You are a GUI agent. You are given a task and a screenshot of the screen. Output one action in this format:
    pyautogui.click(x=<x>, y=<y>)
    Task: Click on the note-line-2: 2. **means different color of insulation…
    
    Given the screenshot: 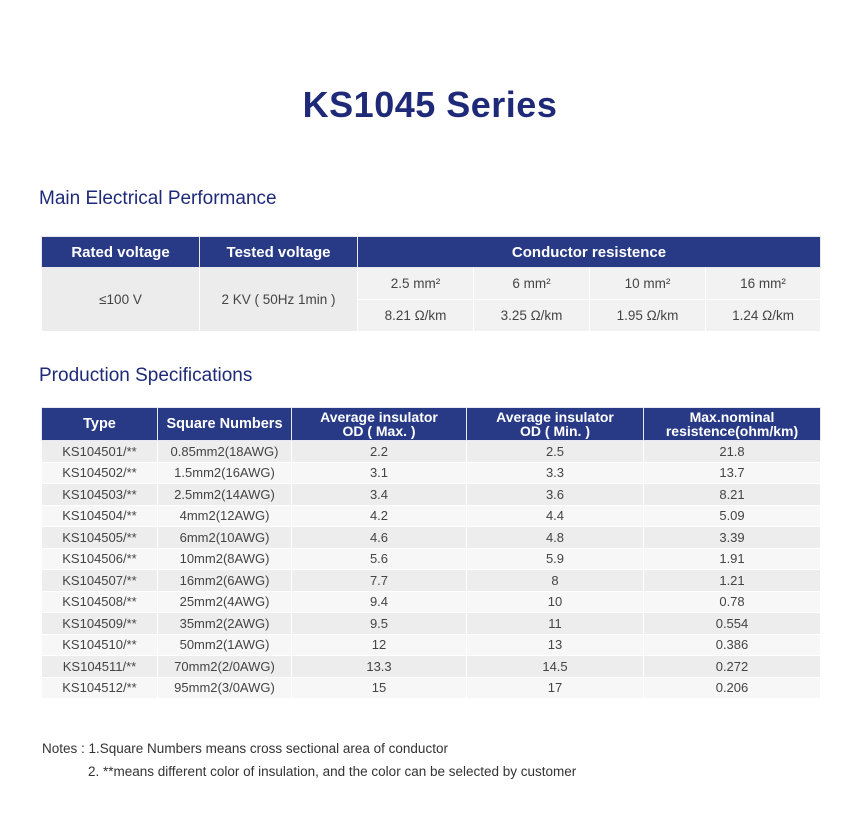 What is the action you would take?
    pyautogui.click(x=332, y=771)
    